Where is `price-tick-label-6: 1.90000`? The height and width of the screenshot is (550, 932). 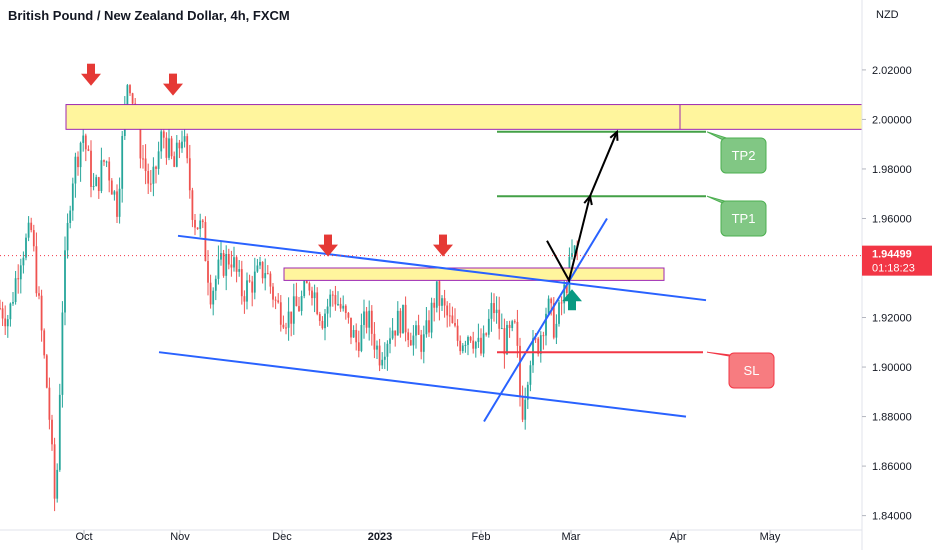 price-tick-label-6: 1.90000 is located at coordinates (892, 368).